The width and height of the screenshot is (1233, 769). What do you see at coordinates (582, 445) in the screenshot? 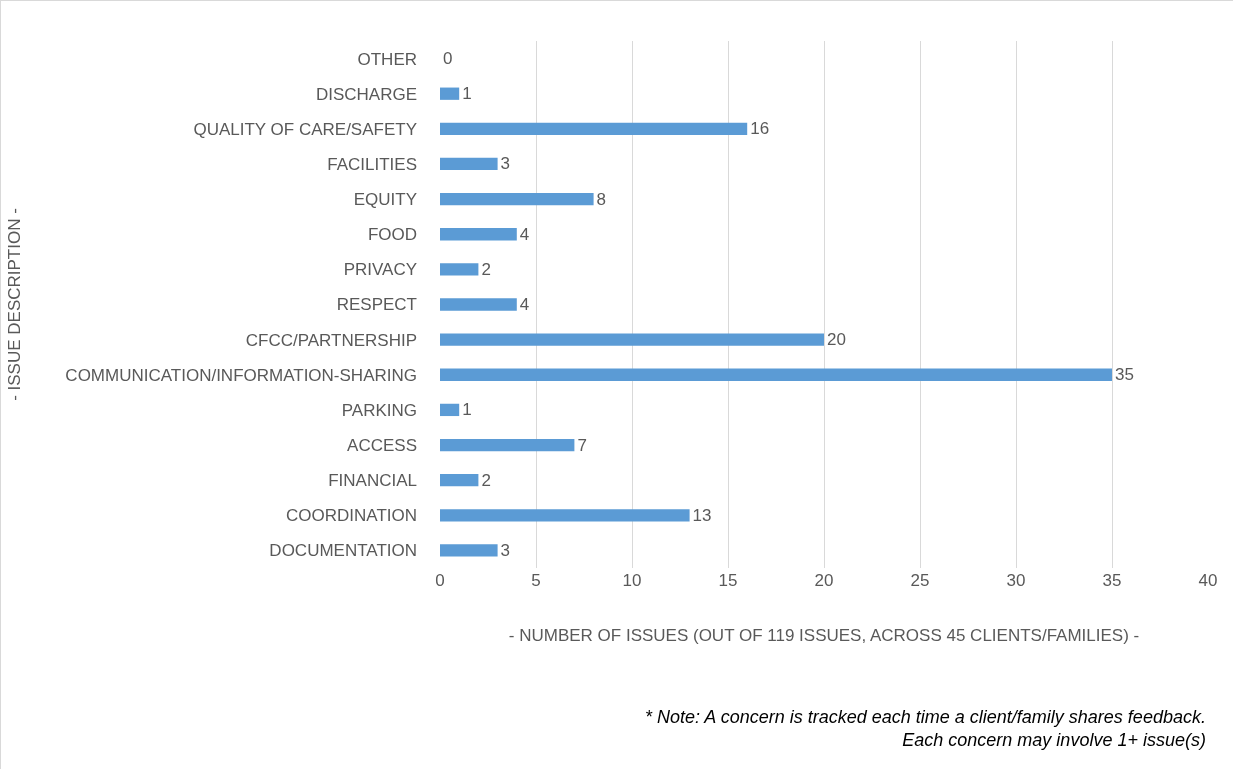
I see `data-label: 7` at bounding box center [582, 445].